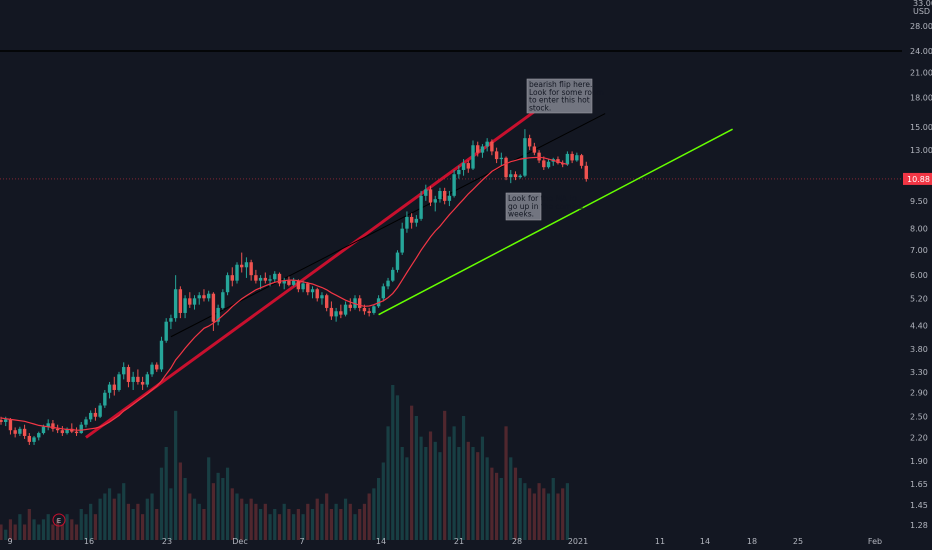 The height and width of the screenshot is (550, 932). Describe the element at coordinates (559, 100) in the screenshot. I see `note-line: to enter this hot` at that location.